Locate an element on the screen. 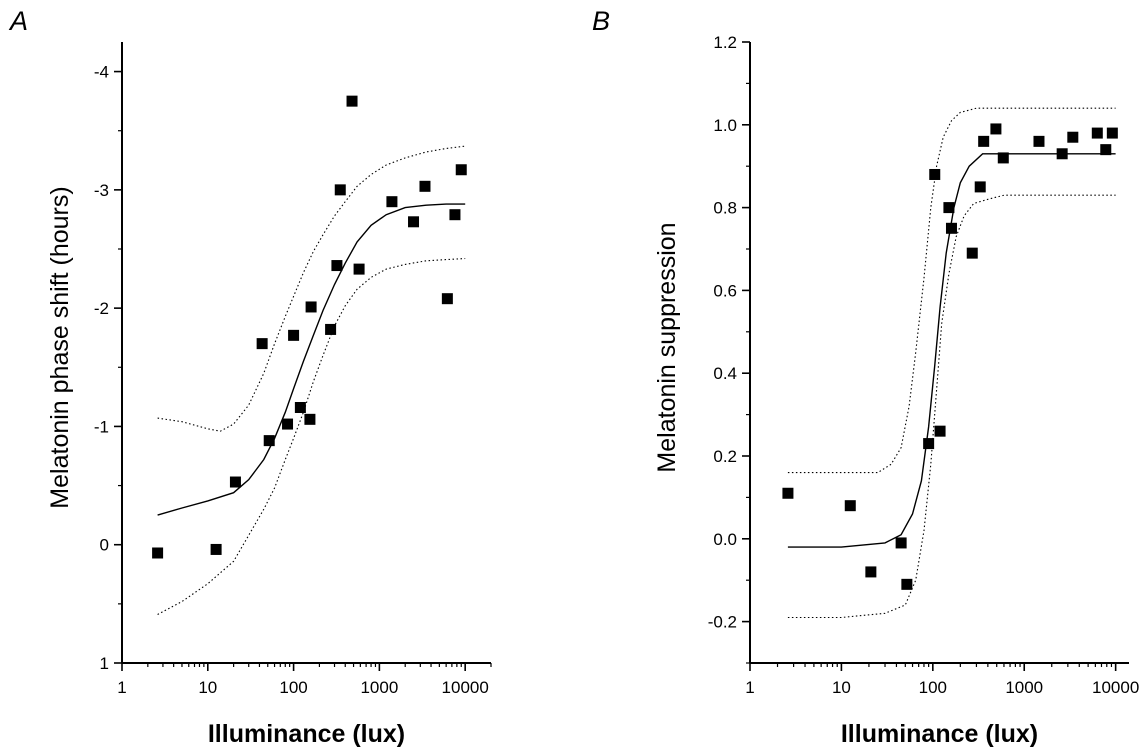 The width and height of the screenshot is (1141, 755). fit-curve is located at coordinates (311, 359).